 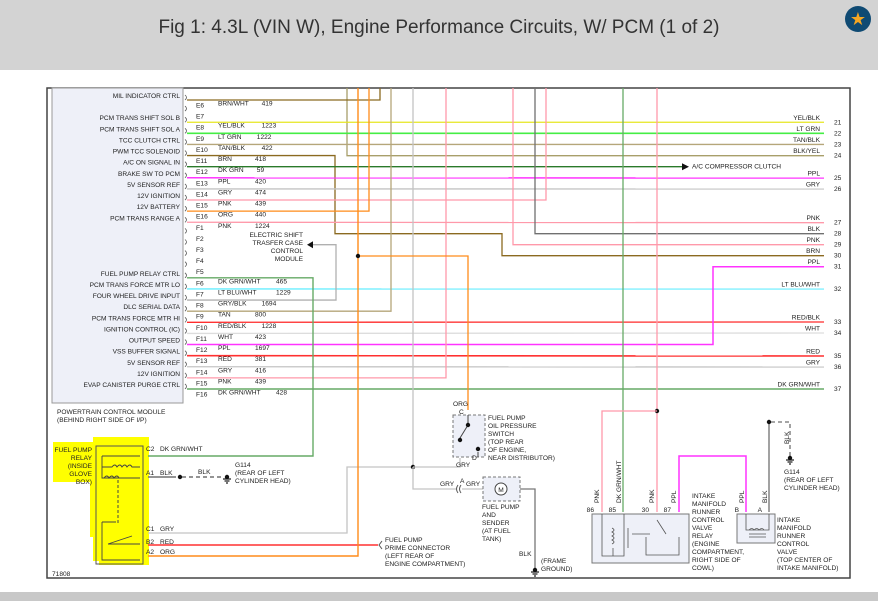 What do you see at coordinates (200, 117) in the screenshot?
I see `pcm-pin-id: E7` at bounding box center [200, 117].